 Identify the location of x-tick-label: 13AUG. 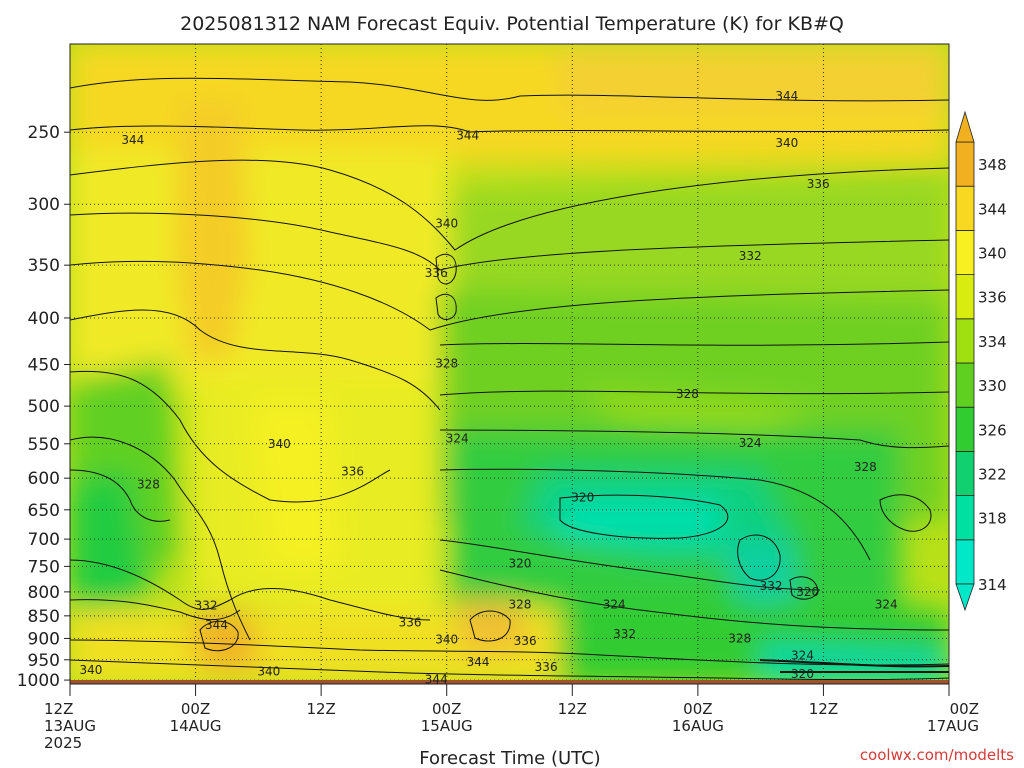
(70, 726).